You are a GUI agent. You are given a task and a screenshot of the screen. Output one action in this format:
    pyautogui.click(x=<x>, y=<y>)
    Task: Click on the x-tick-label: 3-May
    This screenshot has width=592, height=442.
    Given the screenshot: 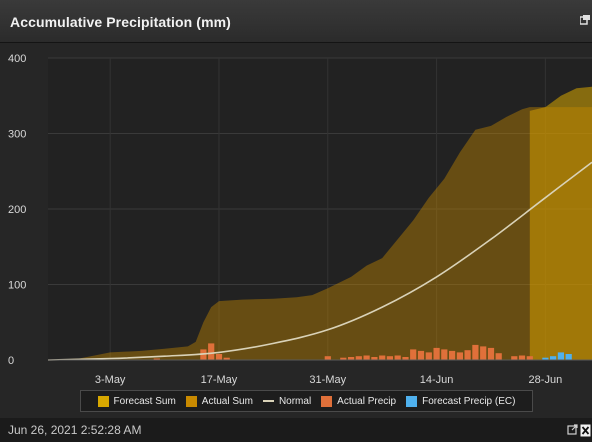 What is the action you would take?
    pyautogui.click(x=110, y=380)
    